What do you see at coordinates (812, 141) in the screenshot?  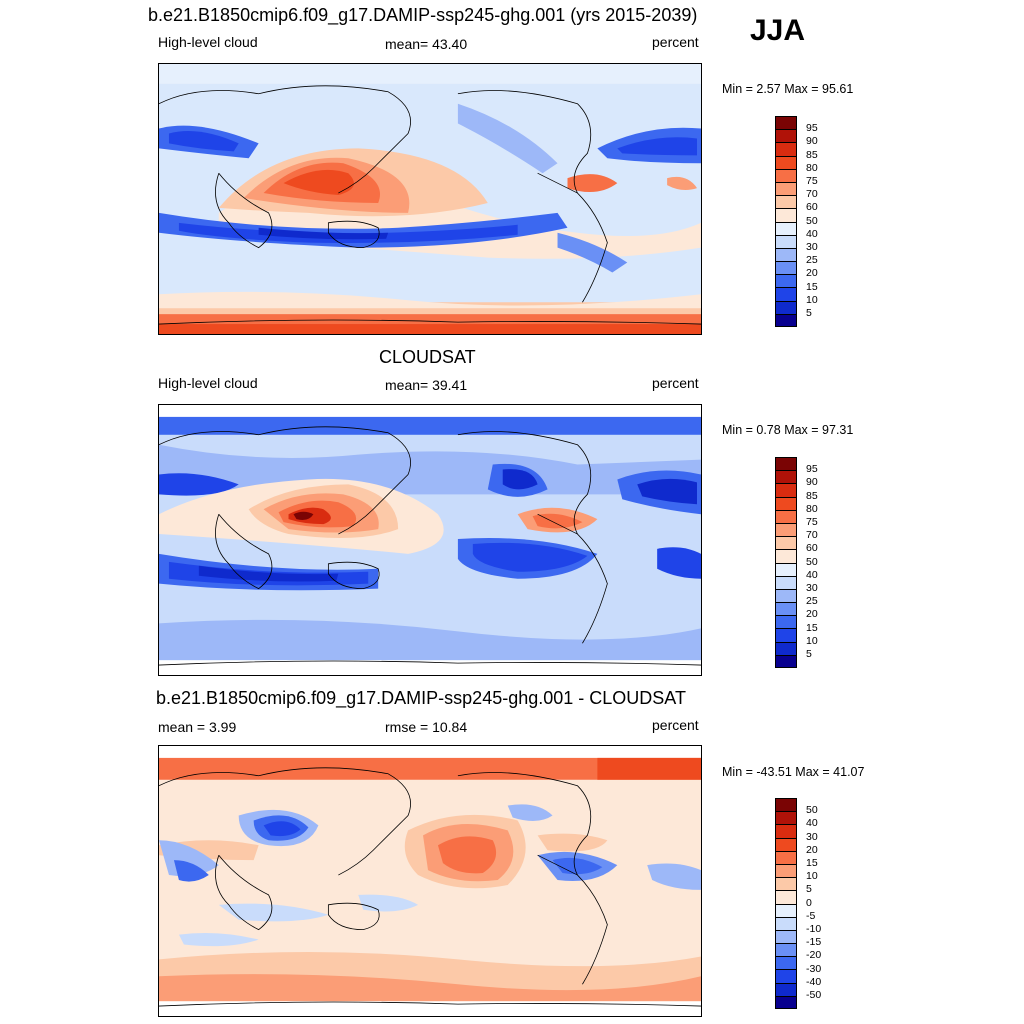 I see `colorbar-tick-label: 90` at bounding box center [812, 141].